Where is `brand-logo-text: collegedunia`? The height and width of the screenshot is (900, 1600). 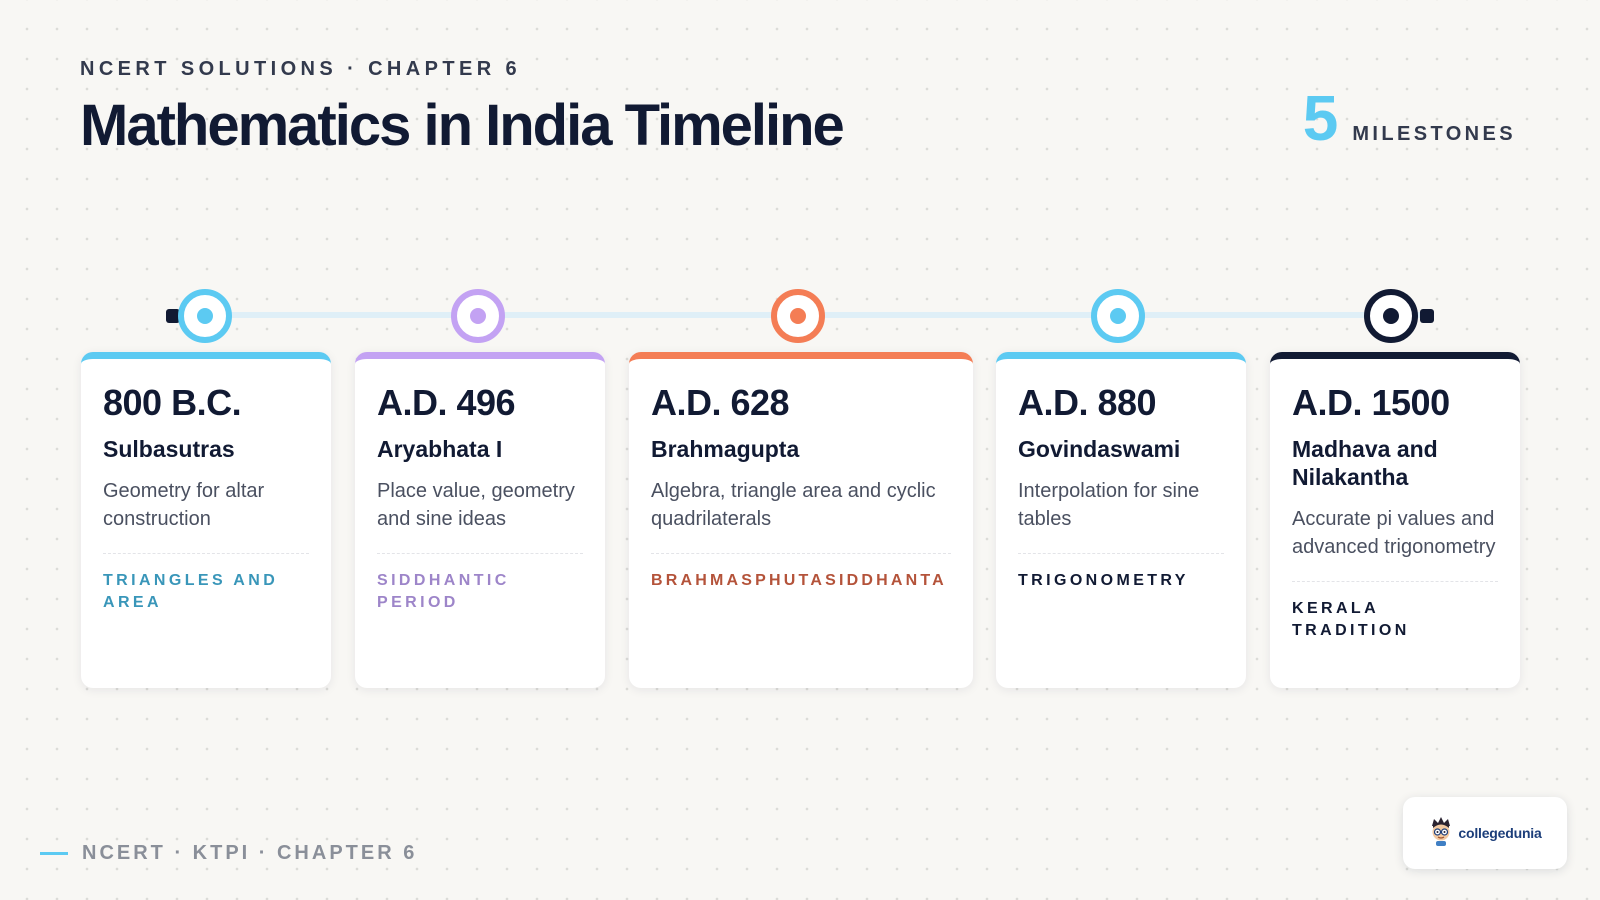
brand-logo-text: collegedunia is located at coordinates (1500, 833).